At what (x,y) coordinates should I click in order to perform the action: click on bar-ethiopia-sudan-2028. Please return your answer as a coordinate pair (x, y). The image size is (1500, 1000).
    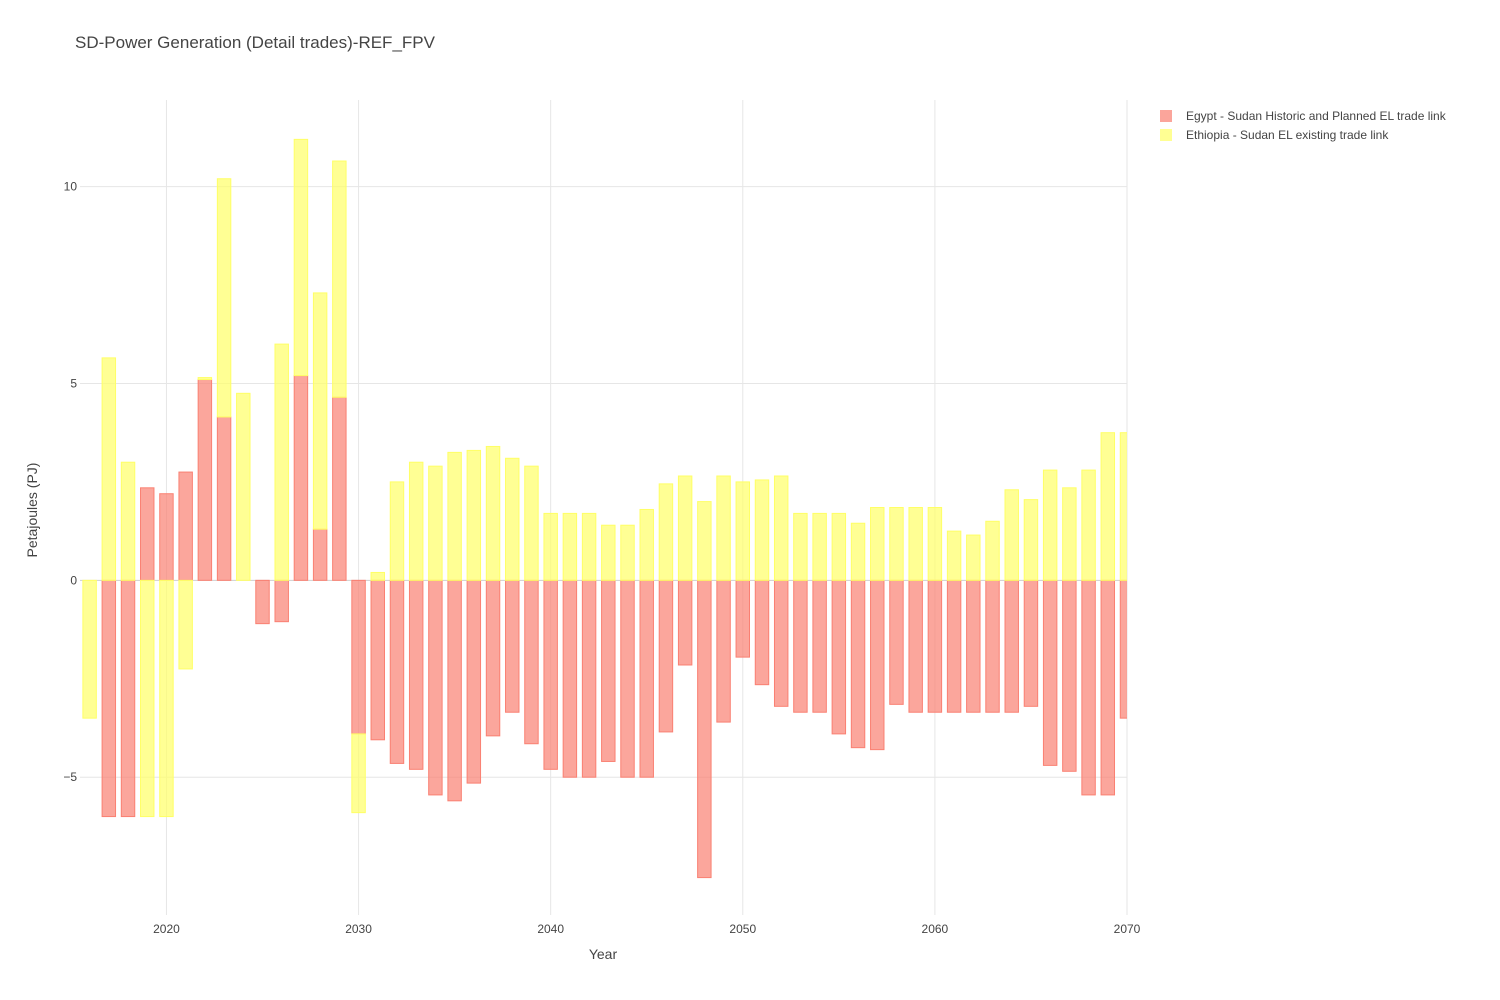
    Looking at the image, I should click on (320, 411).